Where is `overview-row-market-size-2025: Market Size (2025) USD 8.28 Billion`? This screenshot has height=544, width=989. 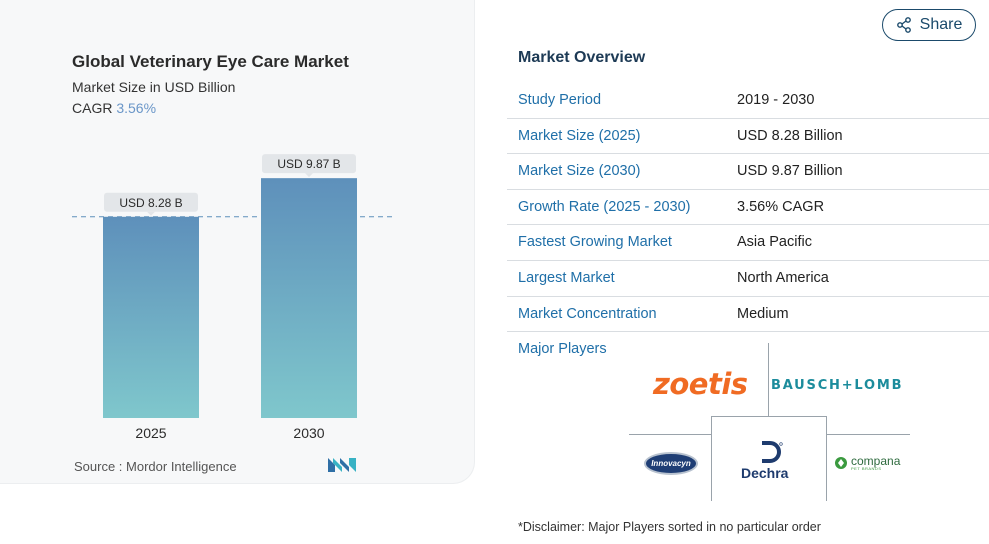 overview-row-market-size-2025: Market Size (2025) USD 8.28 Billion is located at coordinates (748, 137).